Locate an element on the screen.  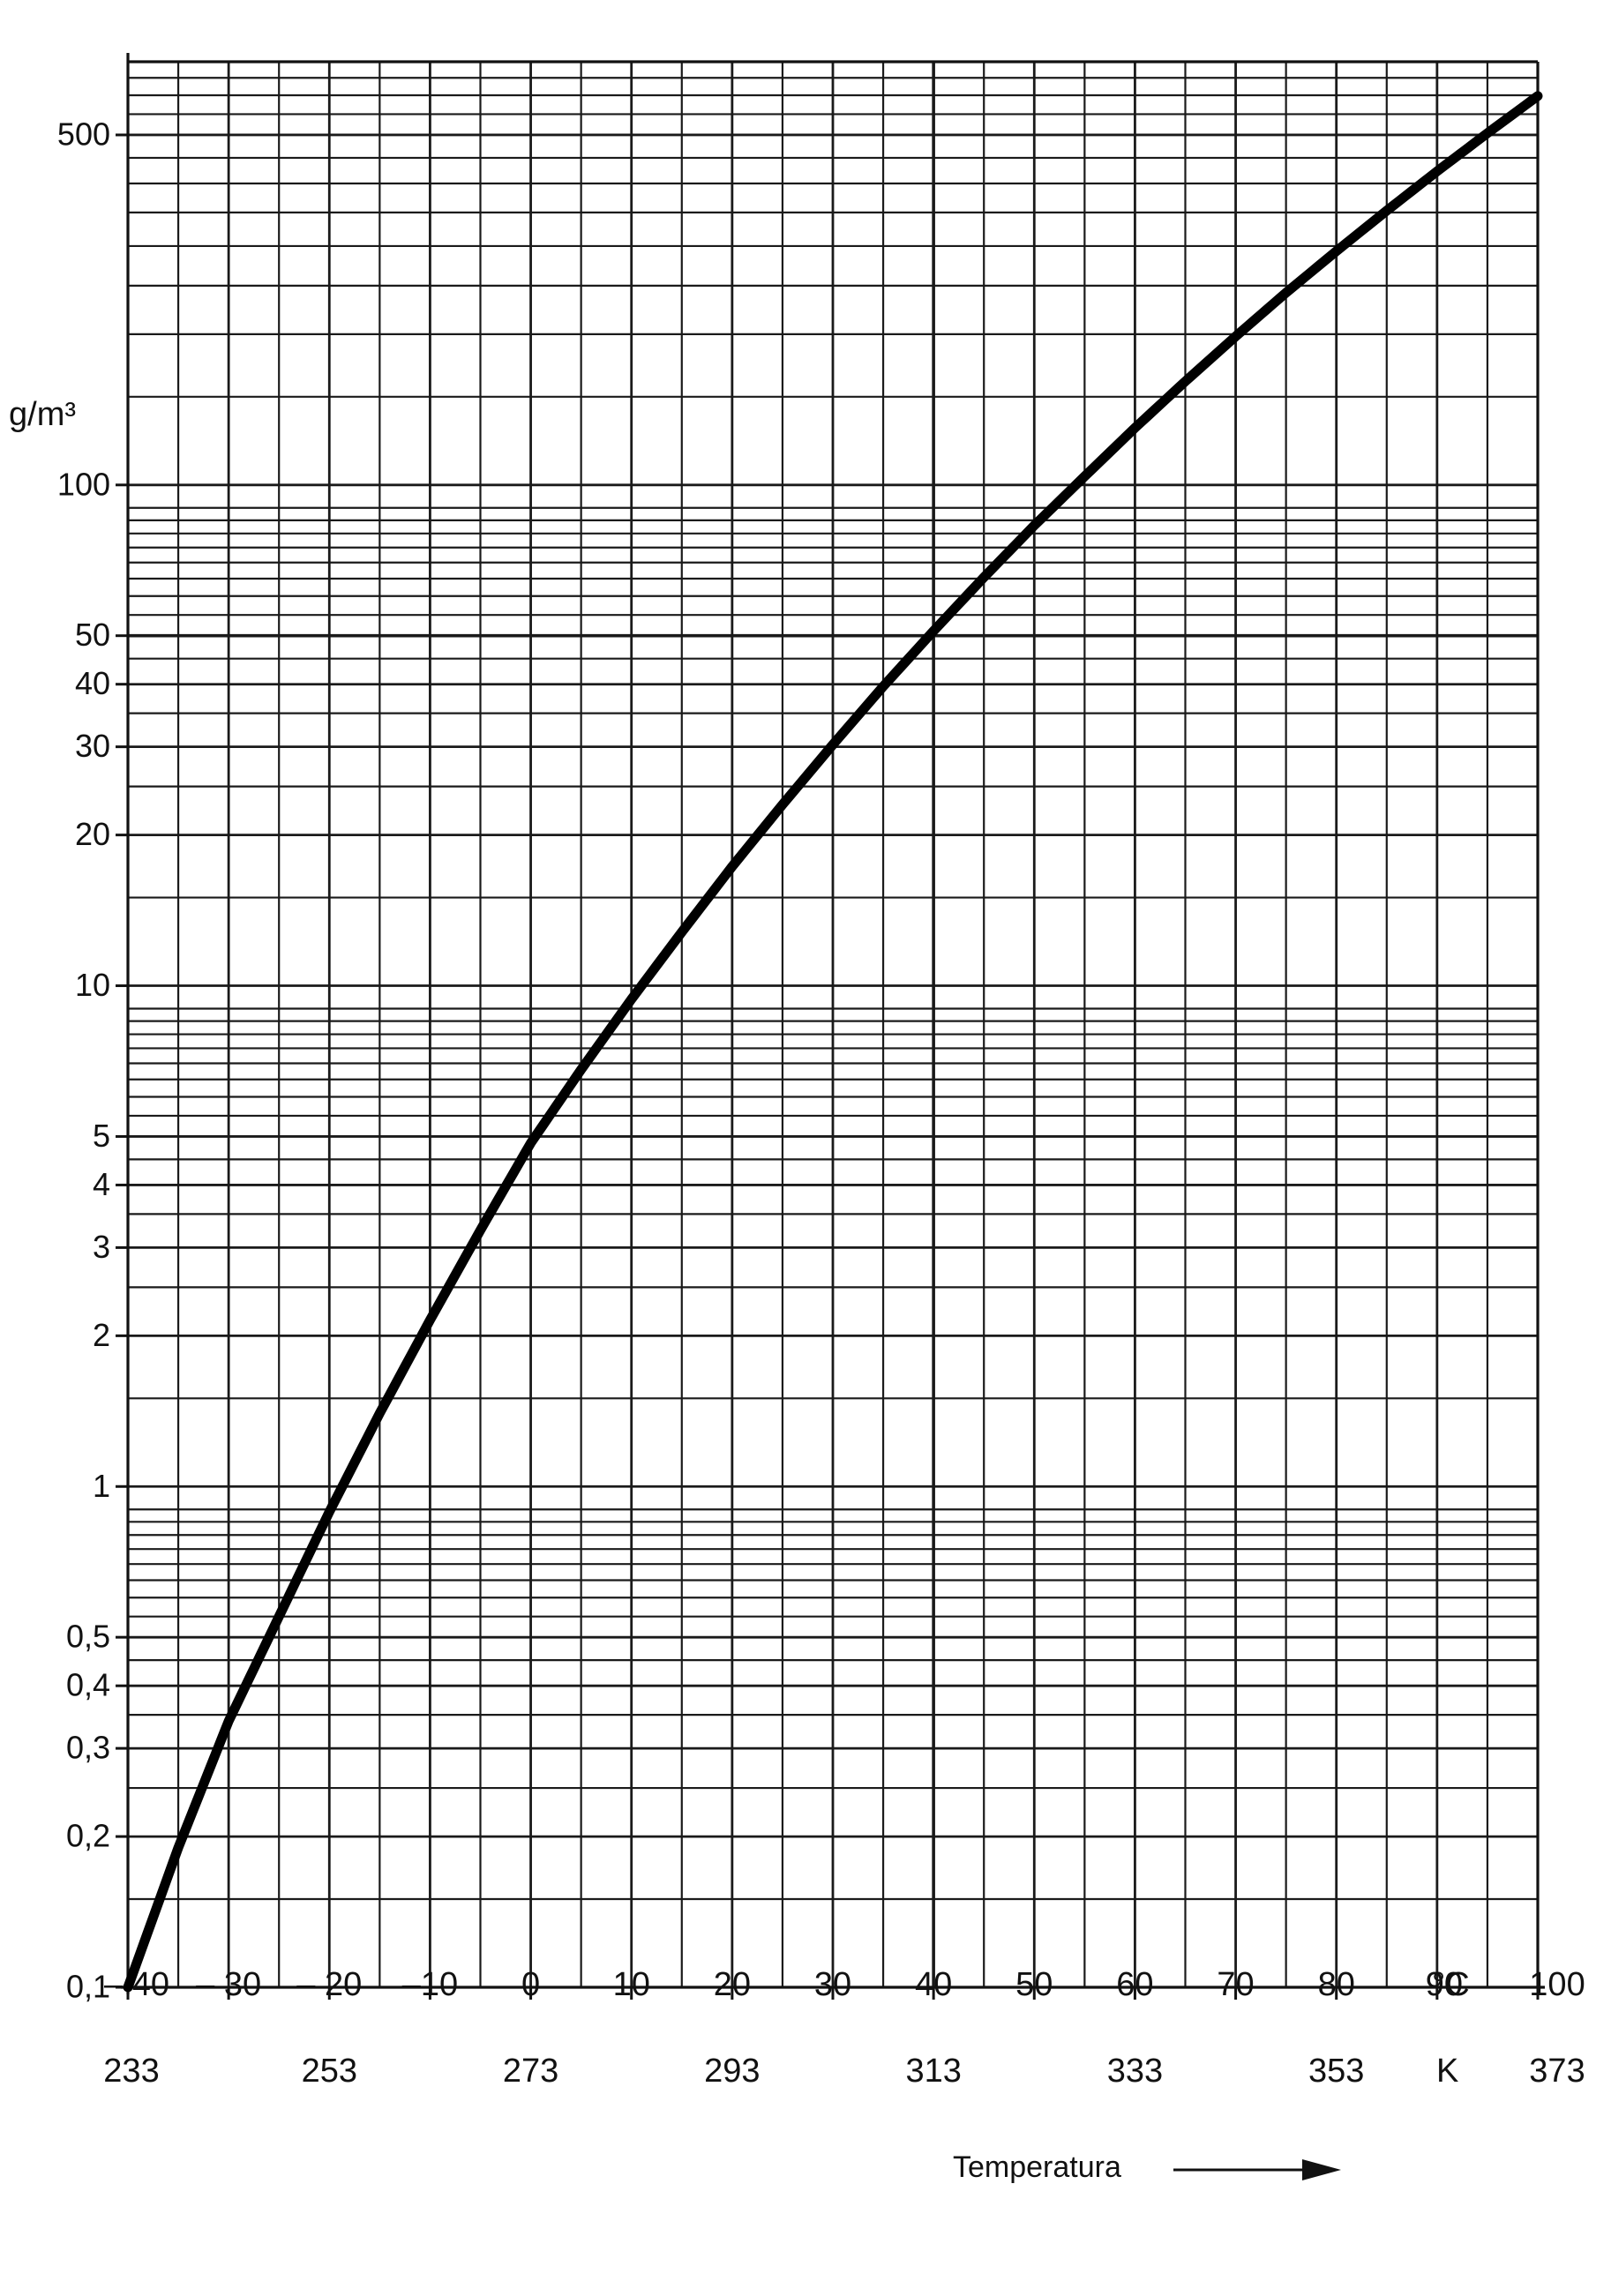
x-axis-title-arrow is located at coordinates (1257, 2169).